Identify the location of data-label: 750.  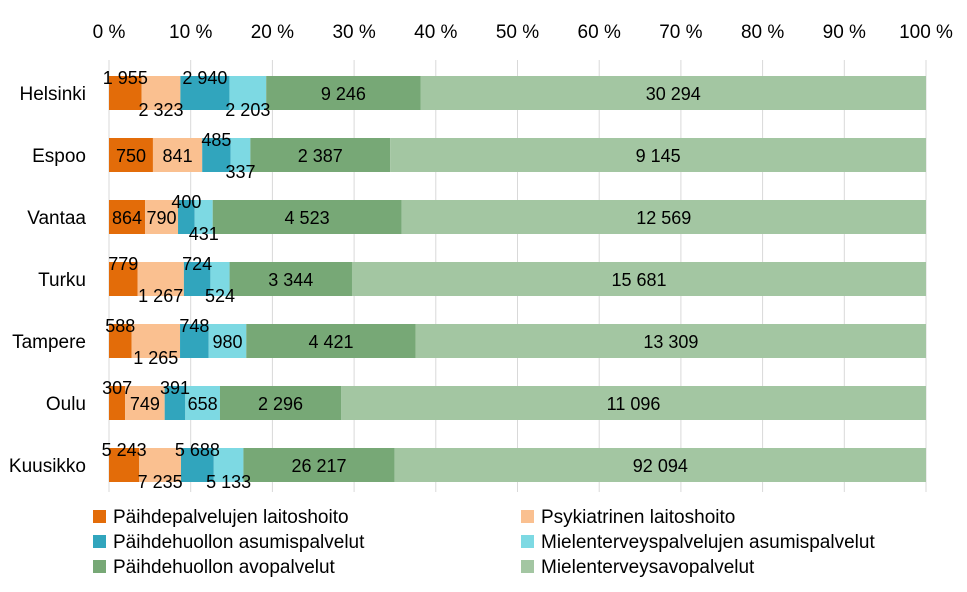
(131, 156).